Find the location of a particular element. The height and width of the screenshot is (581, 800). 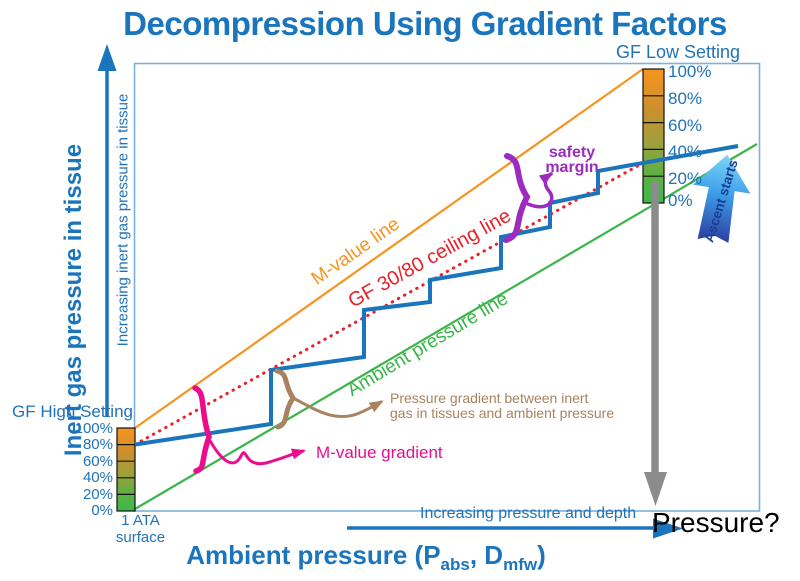

gf-low-label-20: 20% is located at coordinates (685, 178).